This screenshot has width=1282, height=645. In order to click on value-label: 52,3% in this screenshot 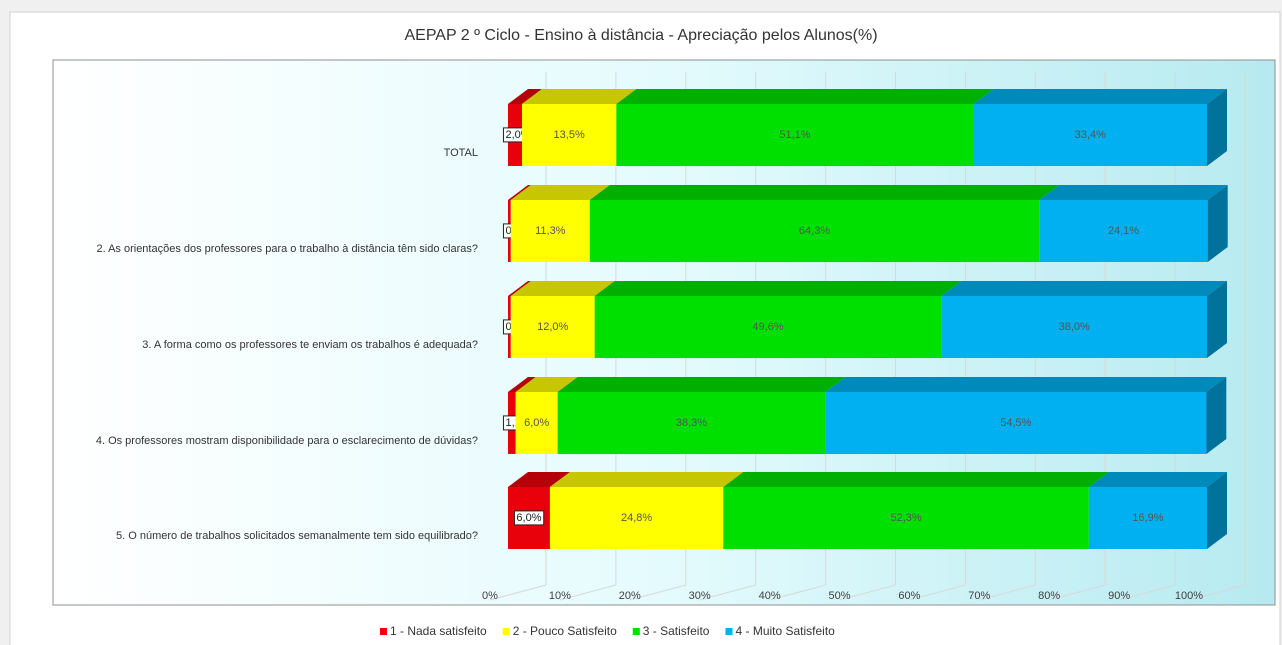, I will do `click(905, 518)`.